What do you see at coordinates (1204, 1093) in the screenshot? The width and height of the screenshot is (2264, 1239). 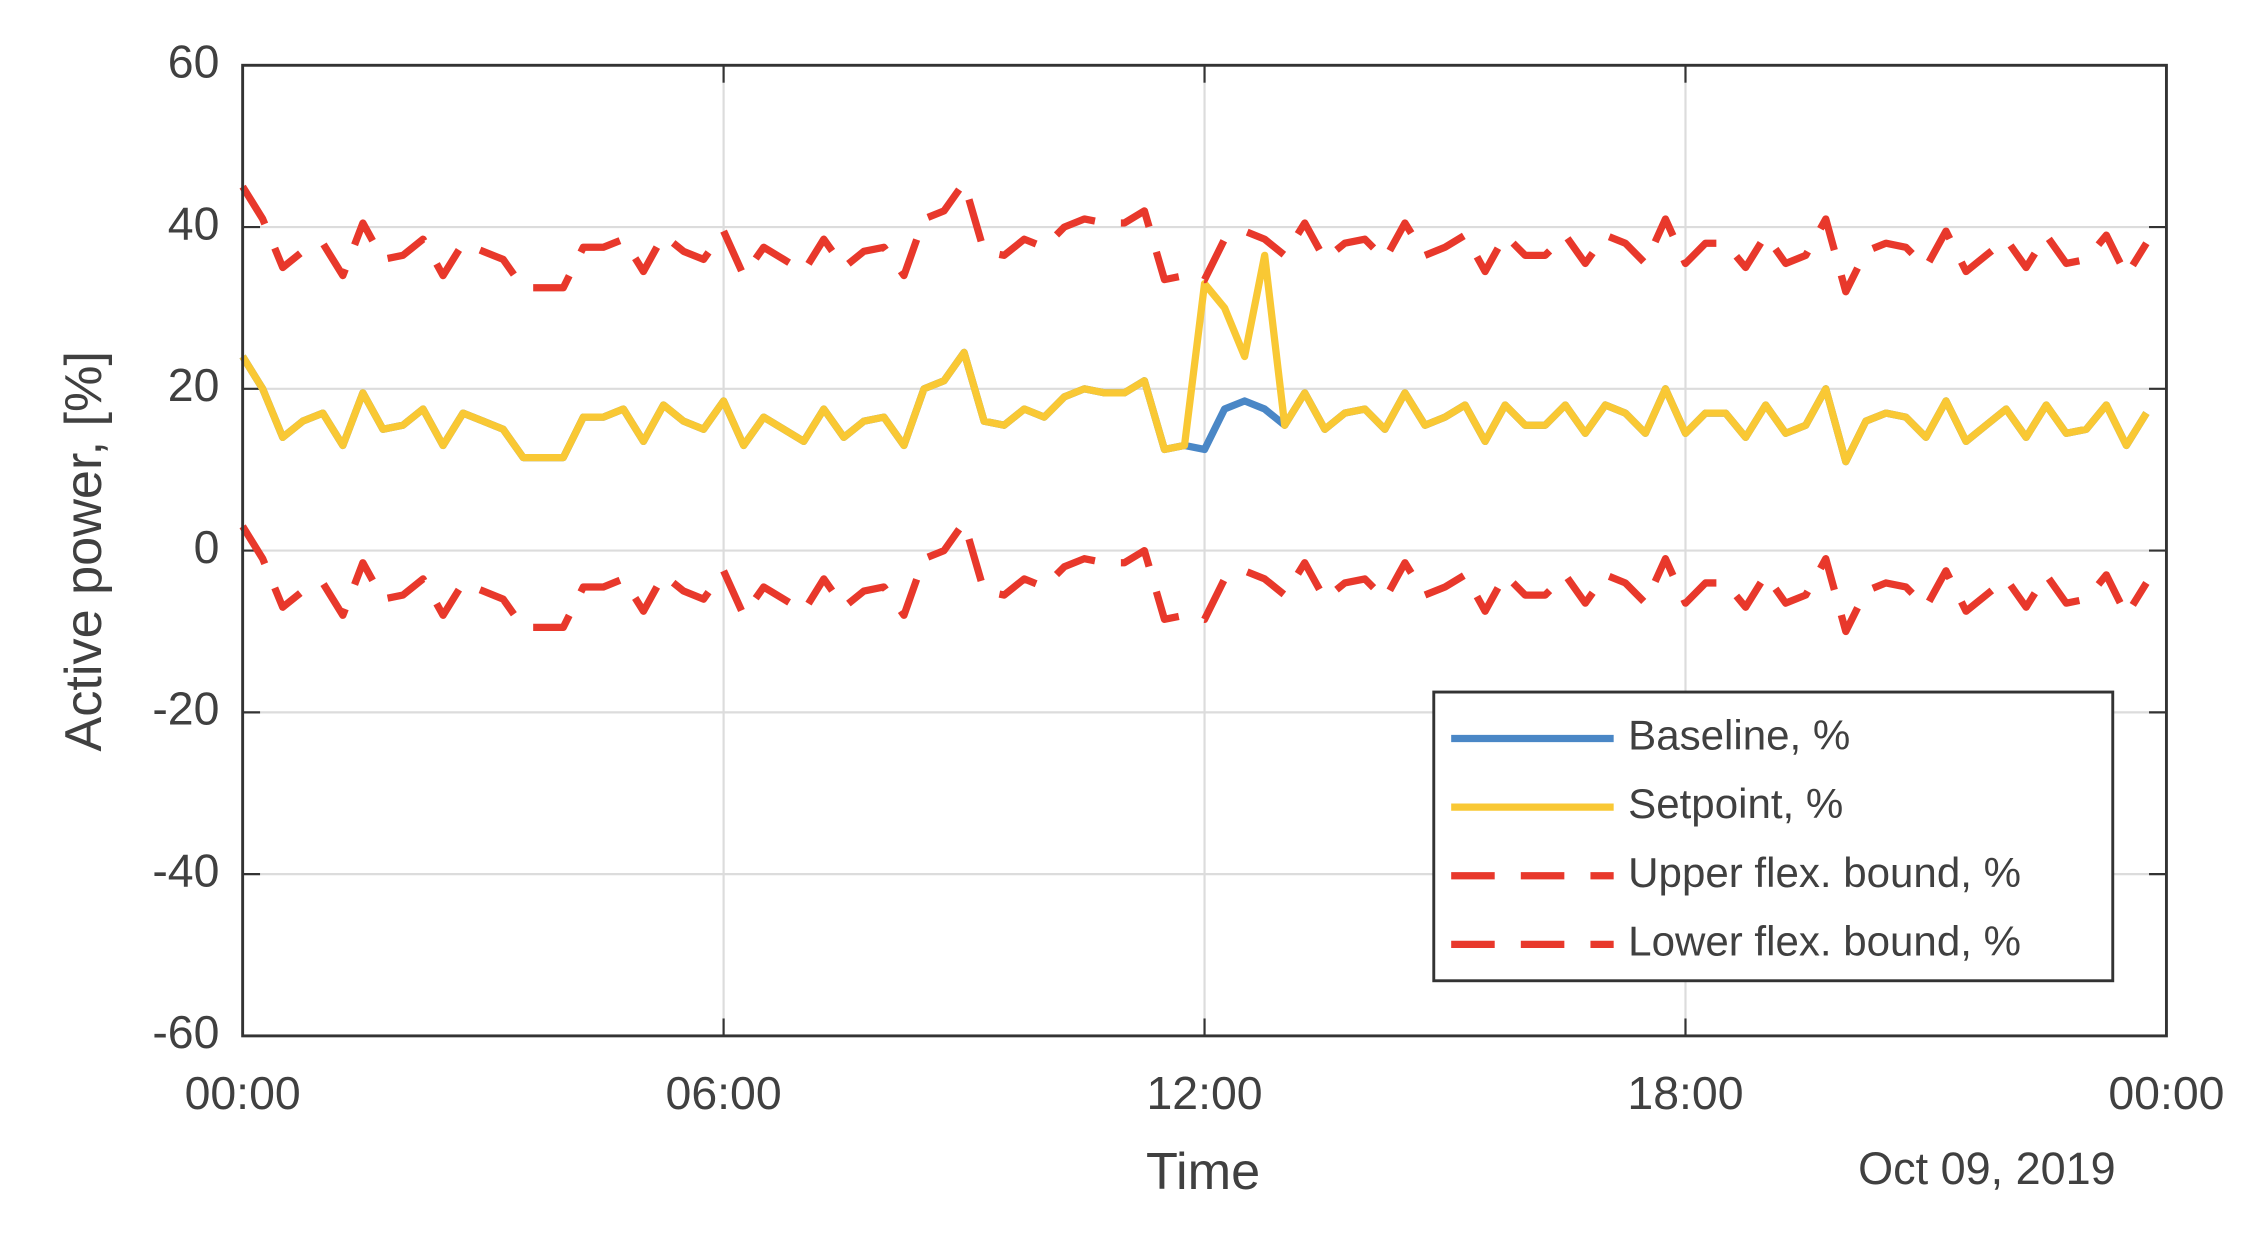 I see `x-tick-label: 12:00` at bounding box center [1204, 1093].